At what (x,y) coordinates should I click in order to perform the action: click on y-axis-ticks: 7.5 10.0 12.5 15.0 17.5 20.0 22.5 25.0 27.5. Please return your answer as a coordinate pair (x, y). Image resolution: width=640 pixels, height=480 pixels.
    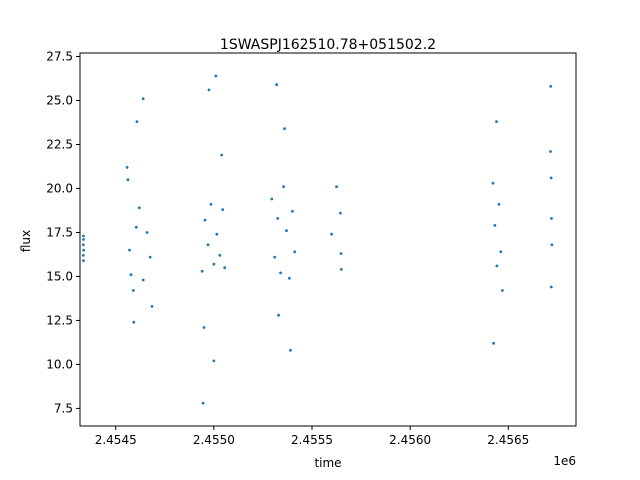
    Looking at the image, I should click on (63, 232).